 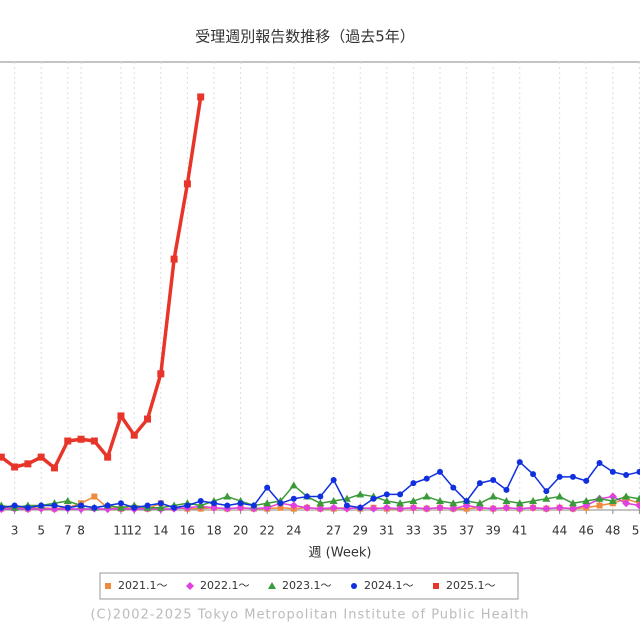 I want to click on legend-label: 2025.1～, so click(x=471, y=585).